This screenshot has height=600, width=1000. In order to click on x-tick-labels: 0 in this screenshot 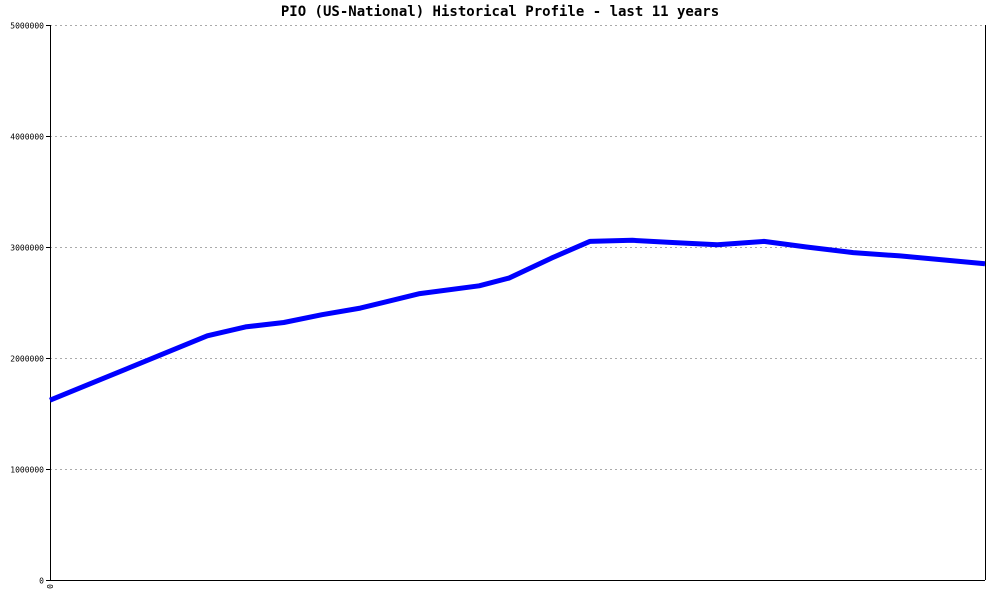, I will do `click(50, 586)`.